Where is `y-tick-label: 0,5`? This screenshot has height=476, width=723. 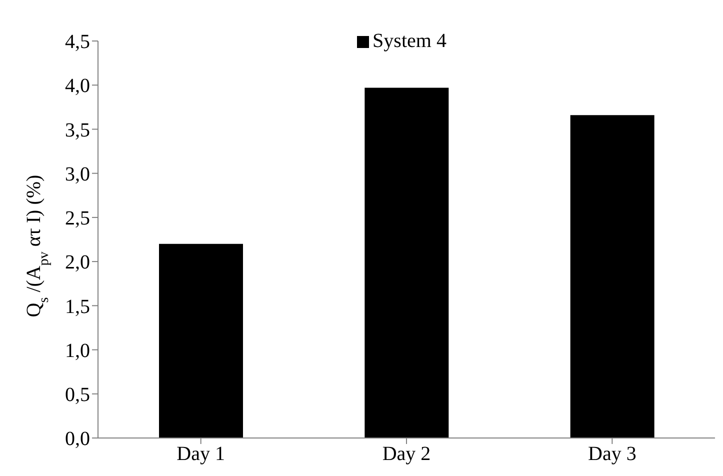 y-tick-label: 0,5 is located at coordinates (77, 395).